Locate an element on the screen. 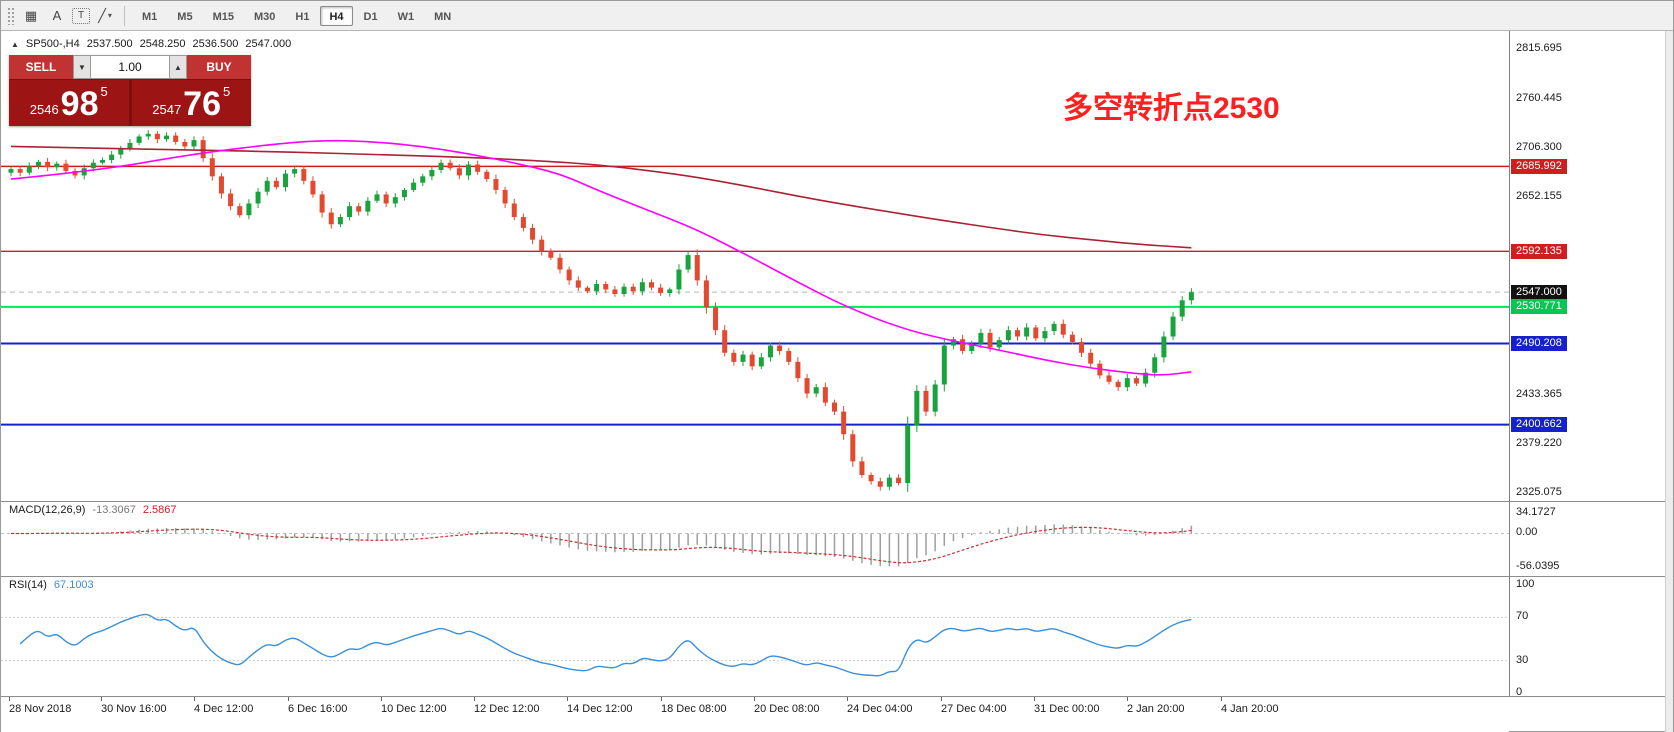 The width and height of the screenshot is (1674, 732). time-axis-label: 30 Nov 16:00 is located at coordinates (134, 709).